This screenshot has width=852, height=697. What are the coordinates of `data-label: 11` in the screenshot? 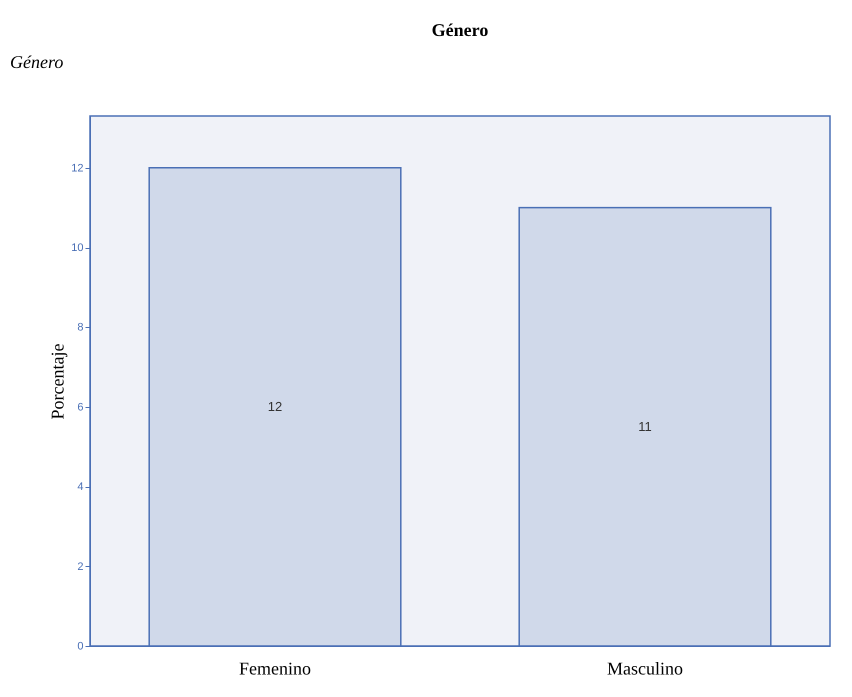 It's located at (645, 426).